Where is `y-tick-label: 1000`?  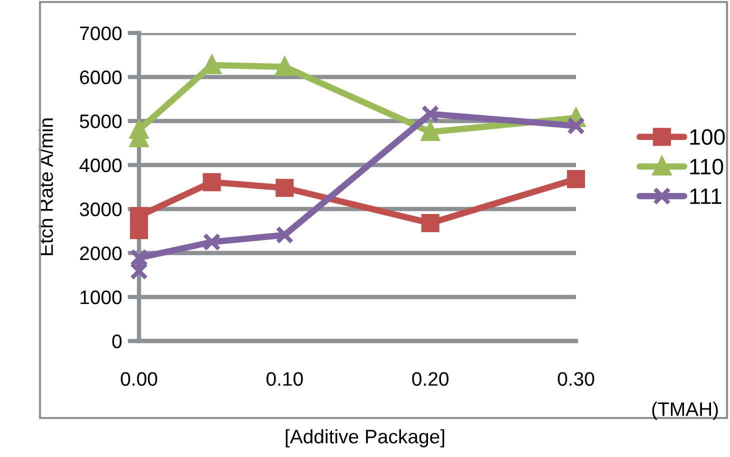 y-tick-label: 1000 is located at coordinates (101, 297).